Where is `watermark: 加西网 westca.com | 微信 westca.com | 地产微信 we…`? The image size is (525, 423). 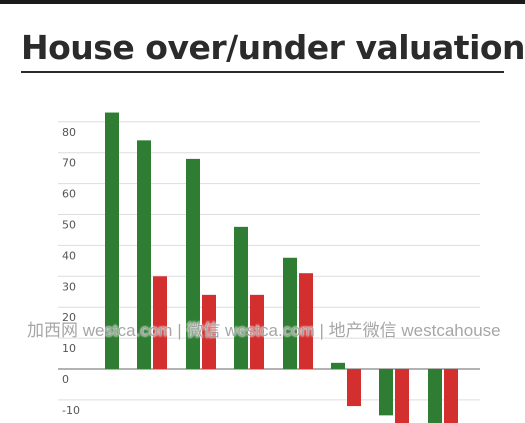
watermark: 加西网 westca.com | 微信 westca.com | 地产微信 we… is located at coordinates (264, 330).